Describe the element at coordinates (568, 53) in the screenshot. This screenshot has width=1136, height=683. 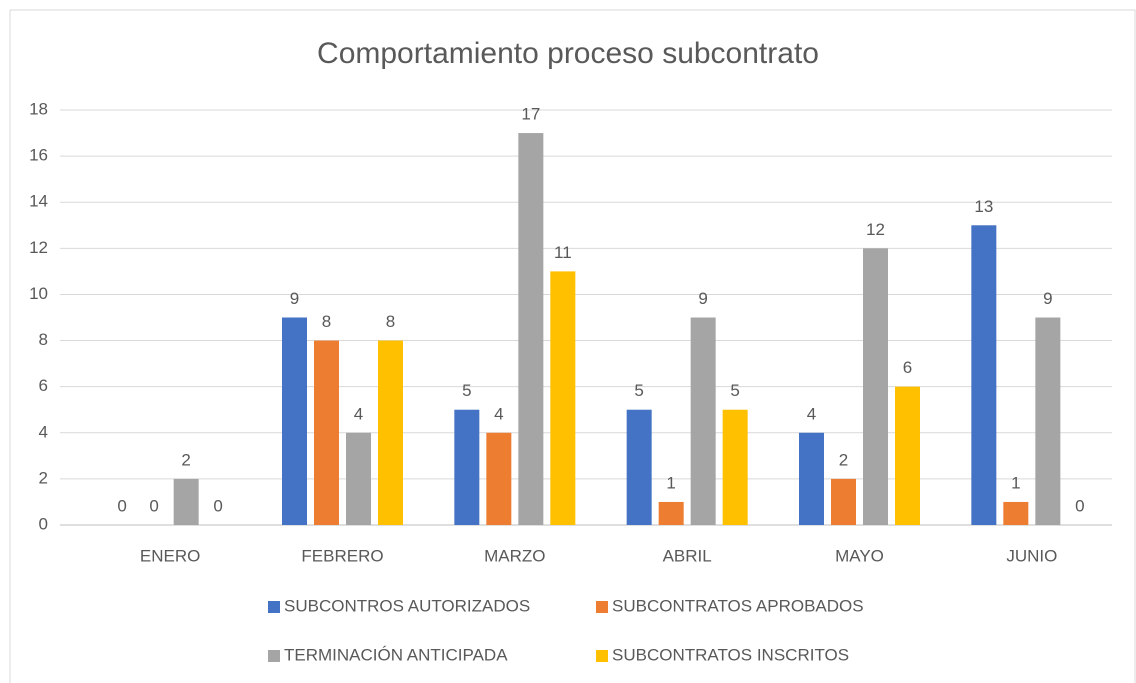
I see `chart-title: Comportamiento proceso subcontrato` at that location.